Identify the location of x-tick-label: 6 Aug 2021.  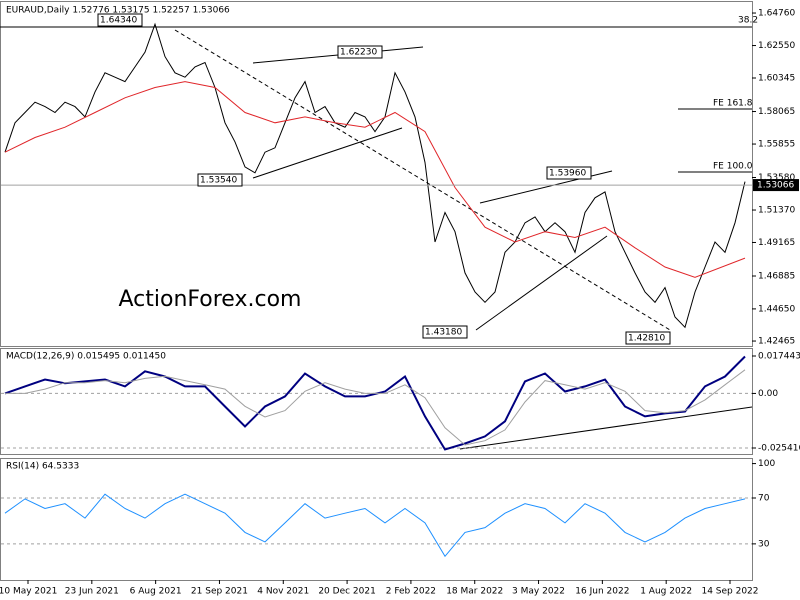
(156, 592).